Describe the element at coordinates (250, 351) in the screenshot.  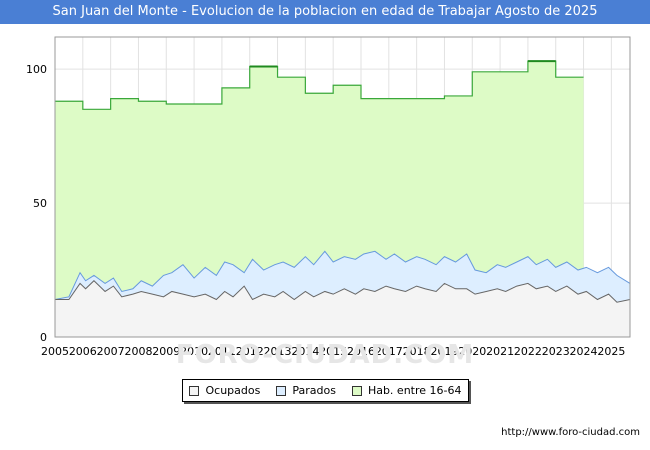
I see `x-tick-label: 2012` at that location.